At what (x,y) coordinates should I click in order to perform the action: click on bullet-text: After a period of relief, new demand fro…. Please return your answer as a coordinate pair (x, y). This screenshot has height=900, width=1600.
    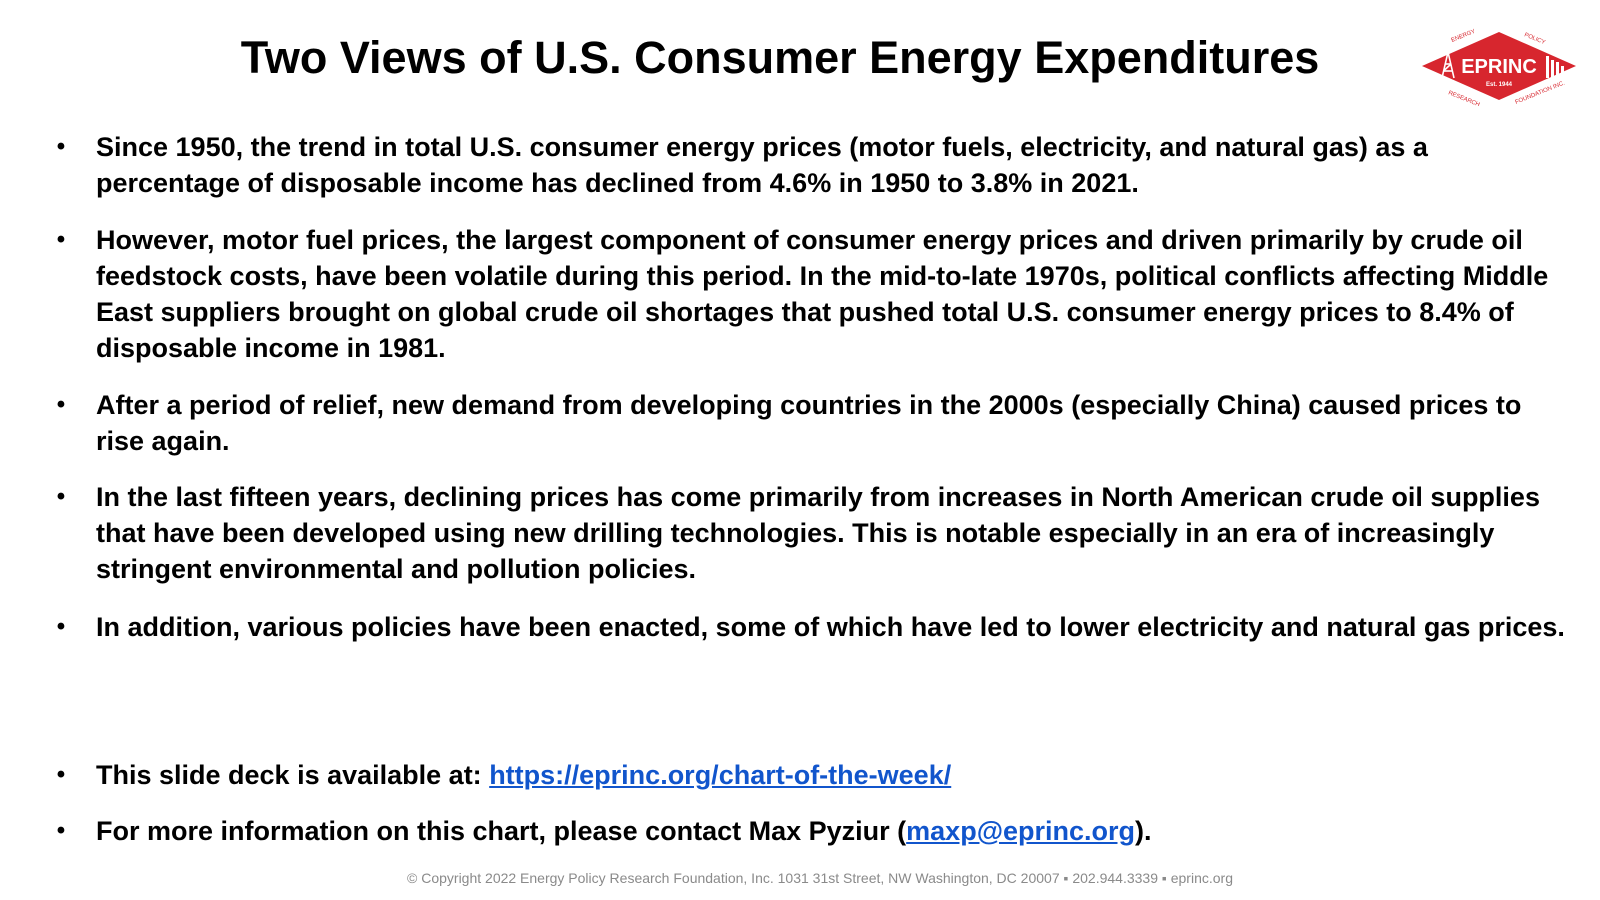
    Looking at the image, I should click on (809, 423).